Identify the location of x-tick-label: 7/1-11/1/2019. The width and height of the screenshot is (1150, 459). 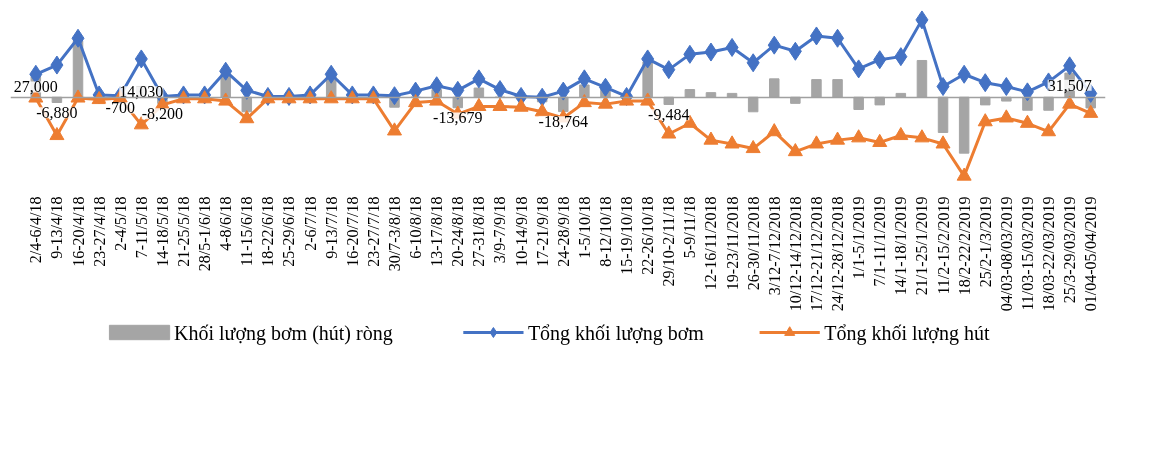
(880, 241).